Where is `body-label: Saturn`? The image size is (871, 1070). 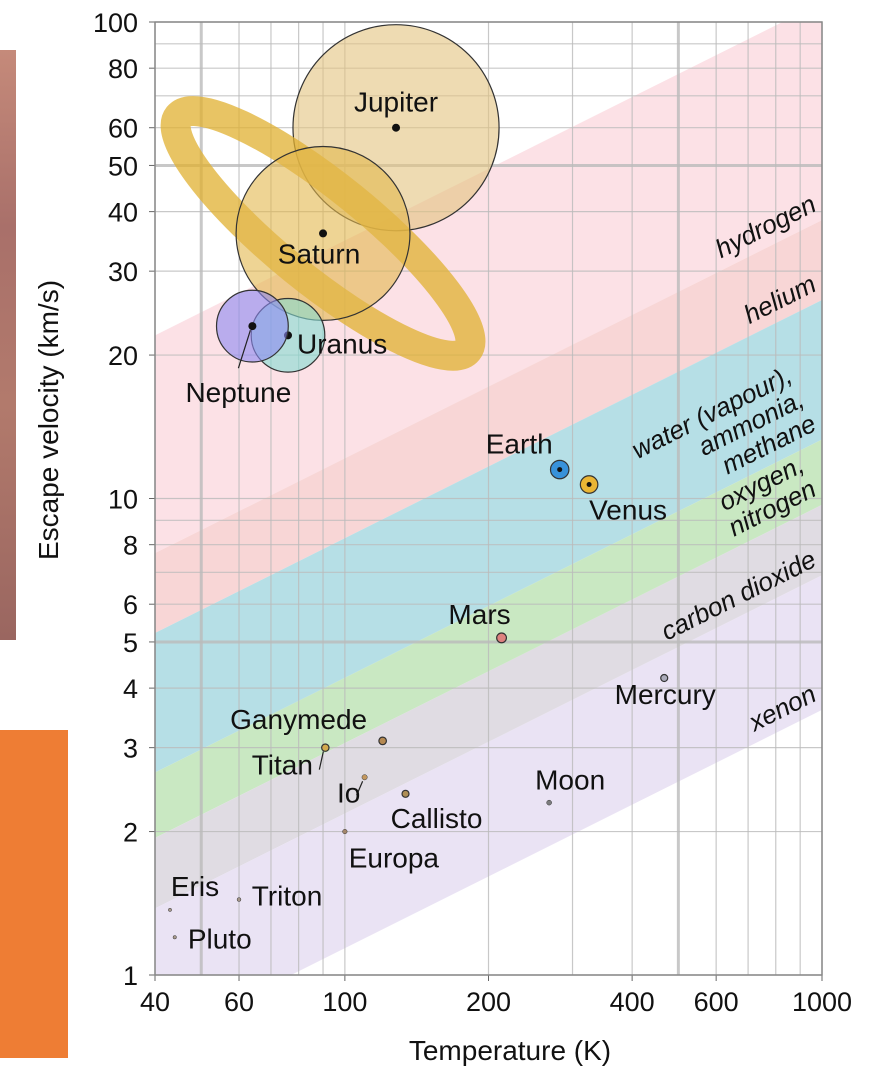
body-label: Saturn is located at coordinates (319, 253).